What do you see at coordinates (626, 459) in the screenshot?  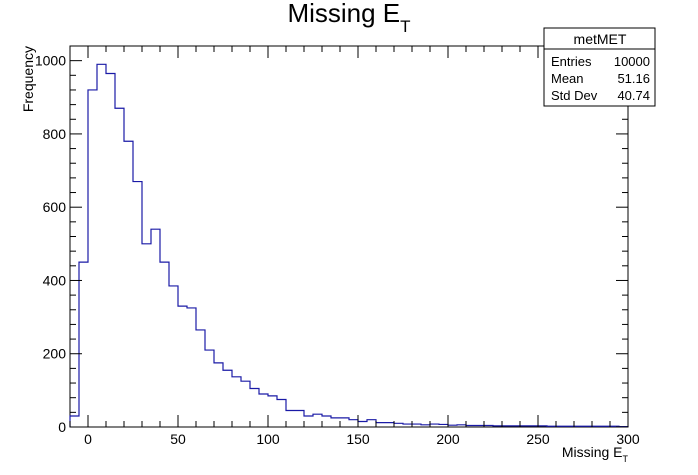 I see `x-axis-label-subscript: T` at bounding box center [626, 459].